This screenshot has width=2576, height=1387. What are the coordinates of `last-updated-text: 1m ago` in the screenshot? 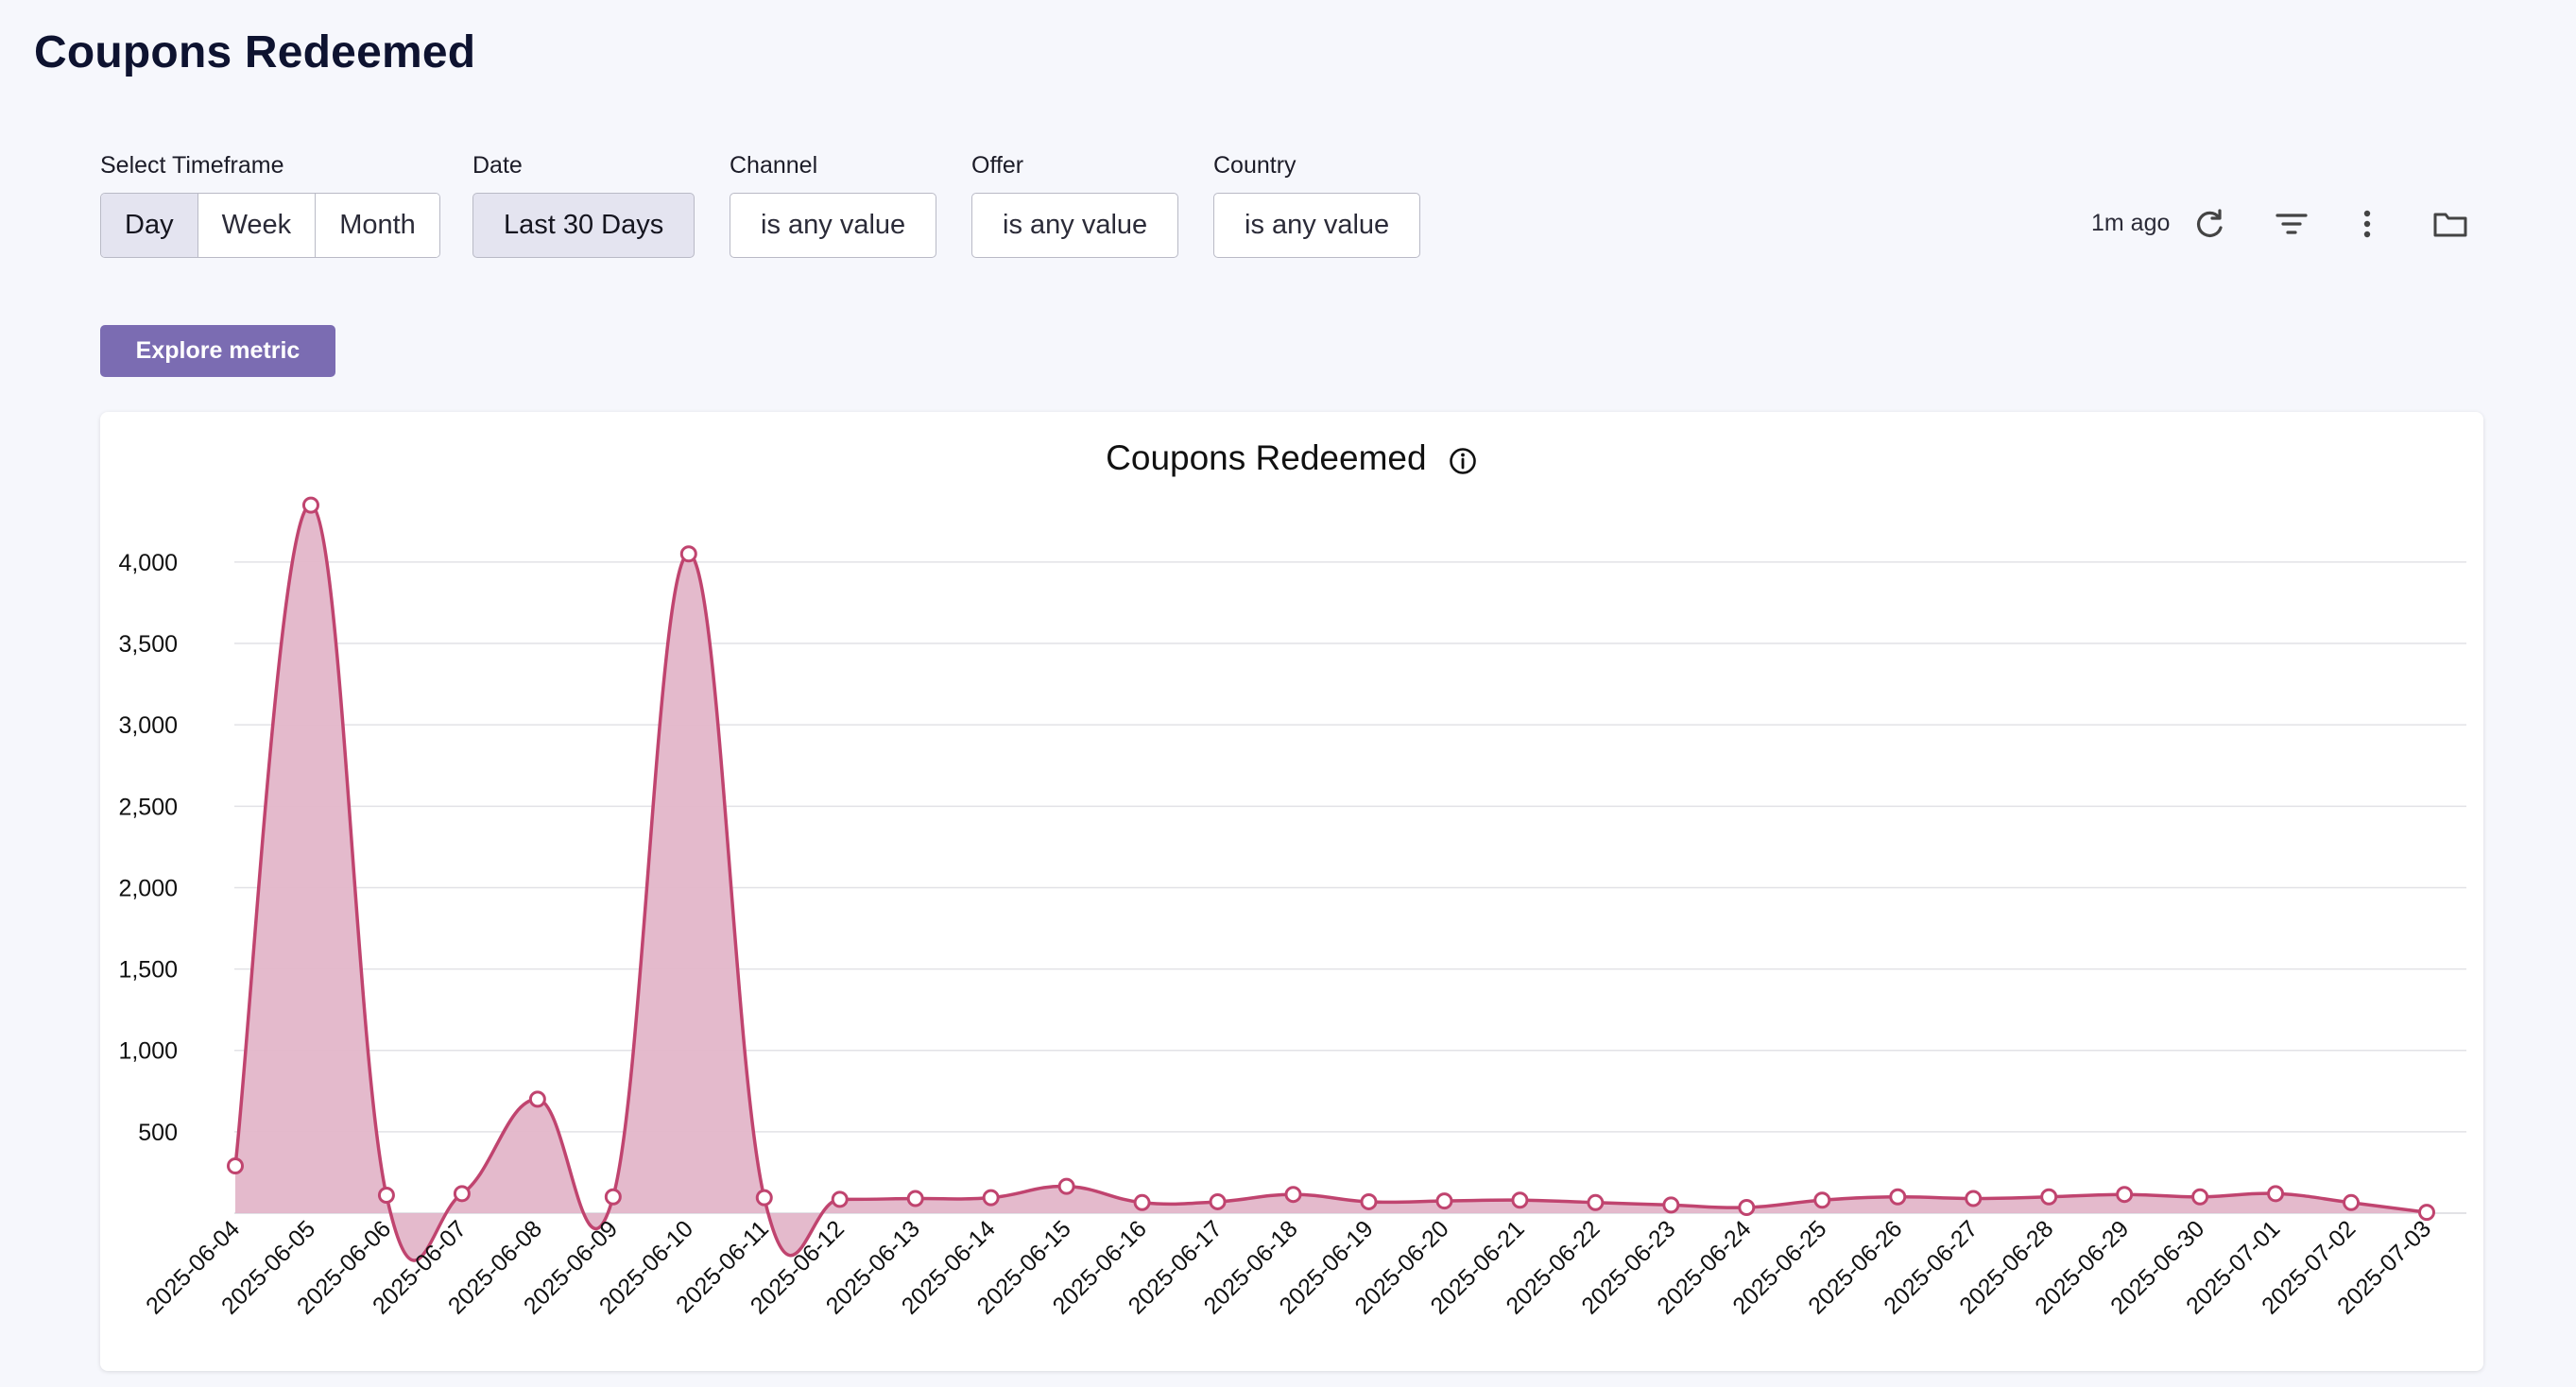 It's located at (2131, 223).